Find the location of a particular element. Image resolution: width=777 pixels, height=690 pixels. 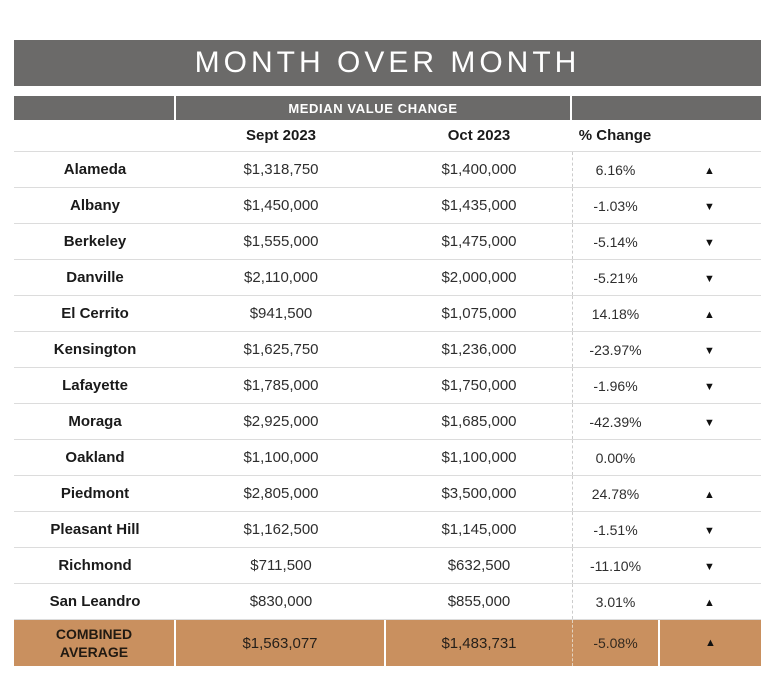

percent-change-value: -1.96% is located at coordinates (615, 385).